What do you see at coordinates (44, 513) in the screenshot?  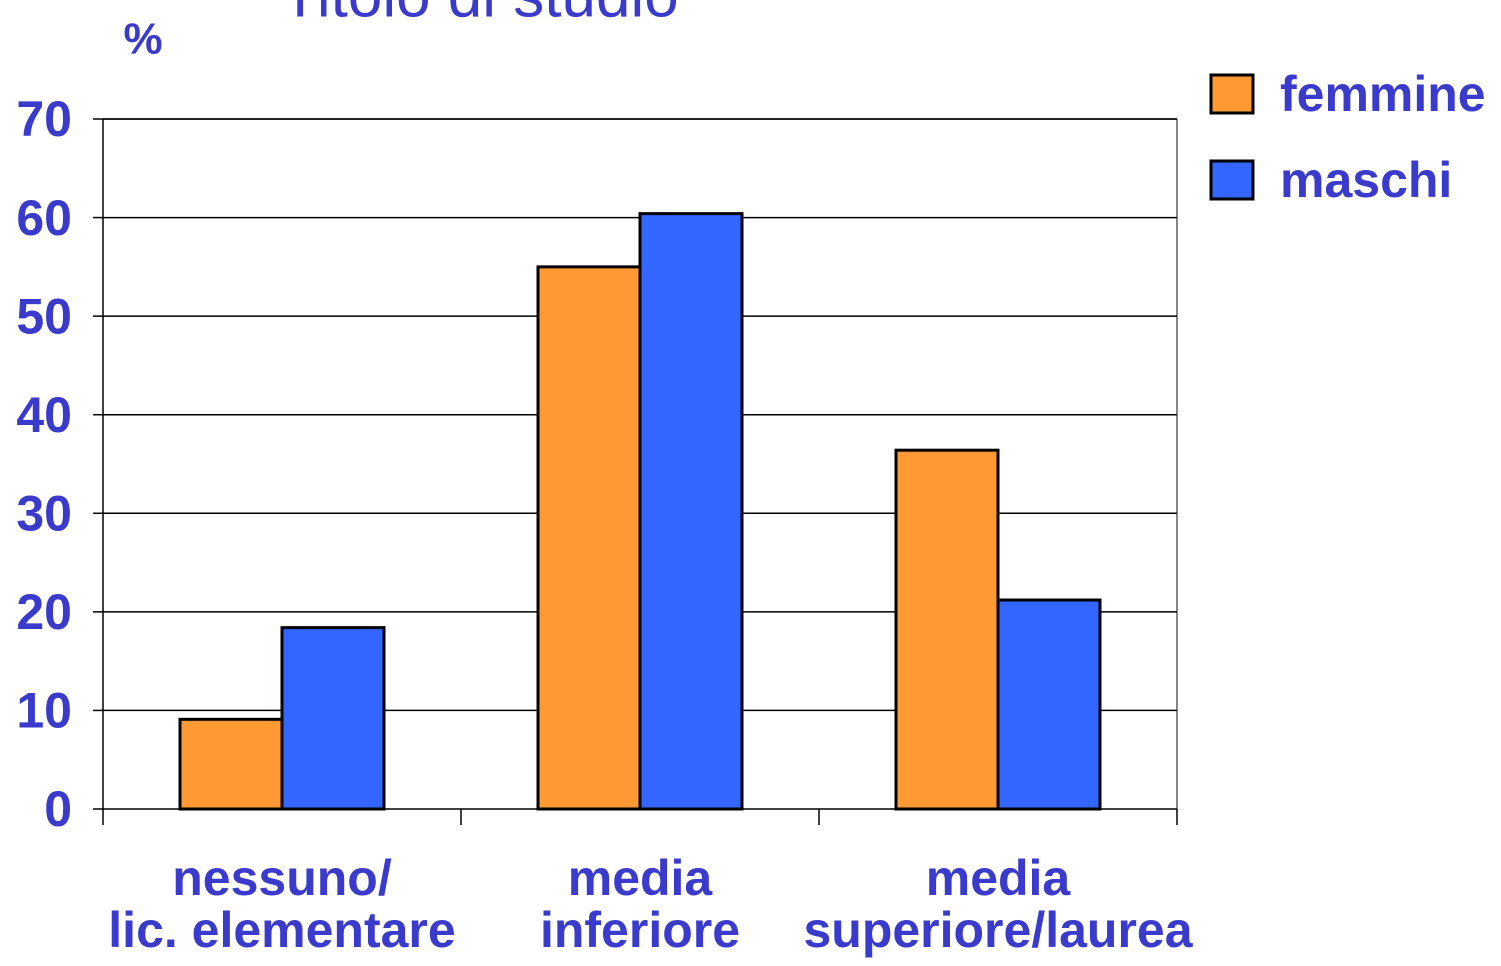 I see `y-tick-label: 30` at bounding box center [44, 513].